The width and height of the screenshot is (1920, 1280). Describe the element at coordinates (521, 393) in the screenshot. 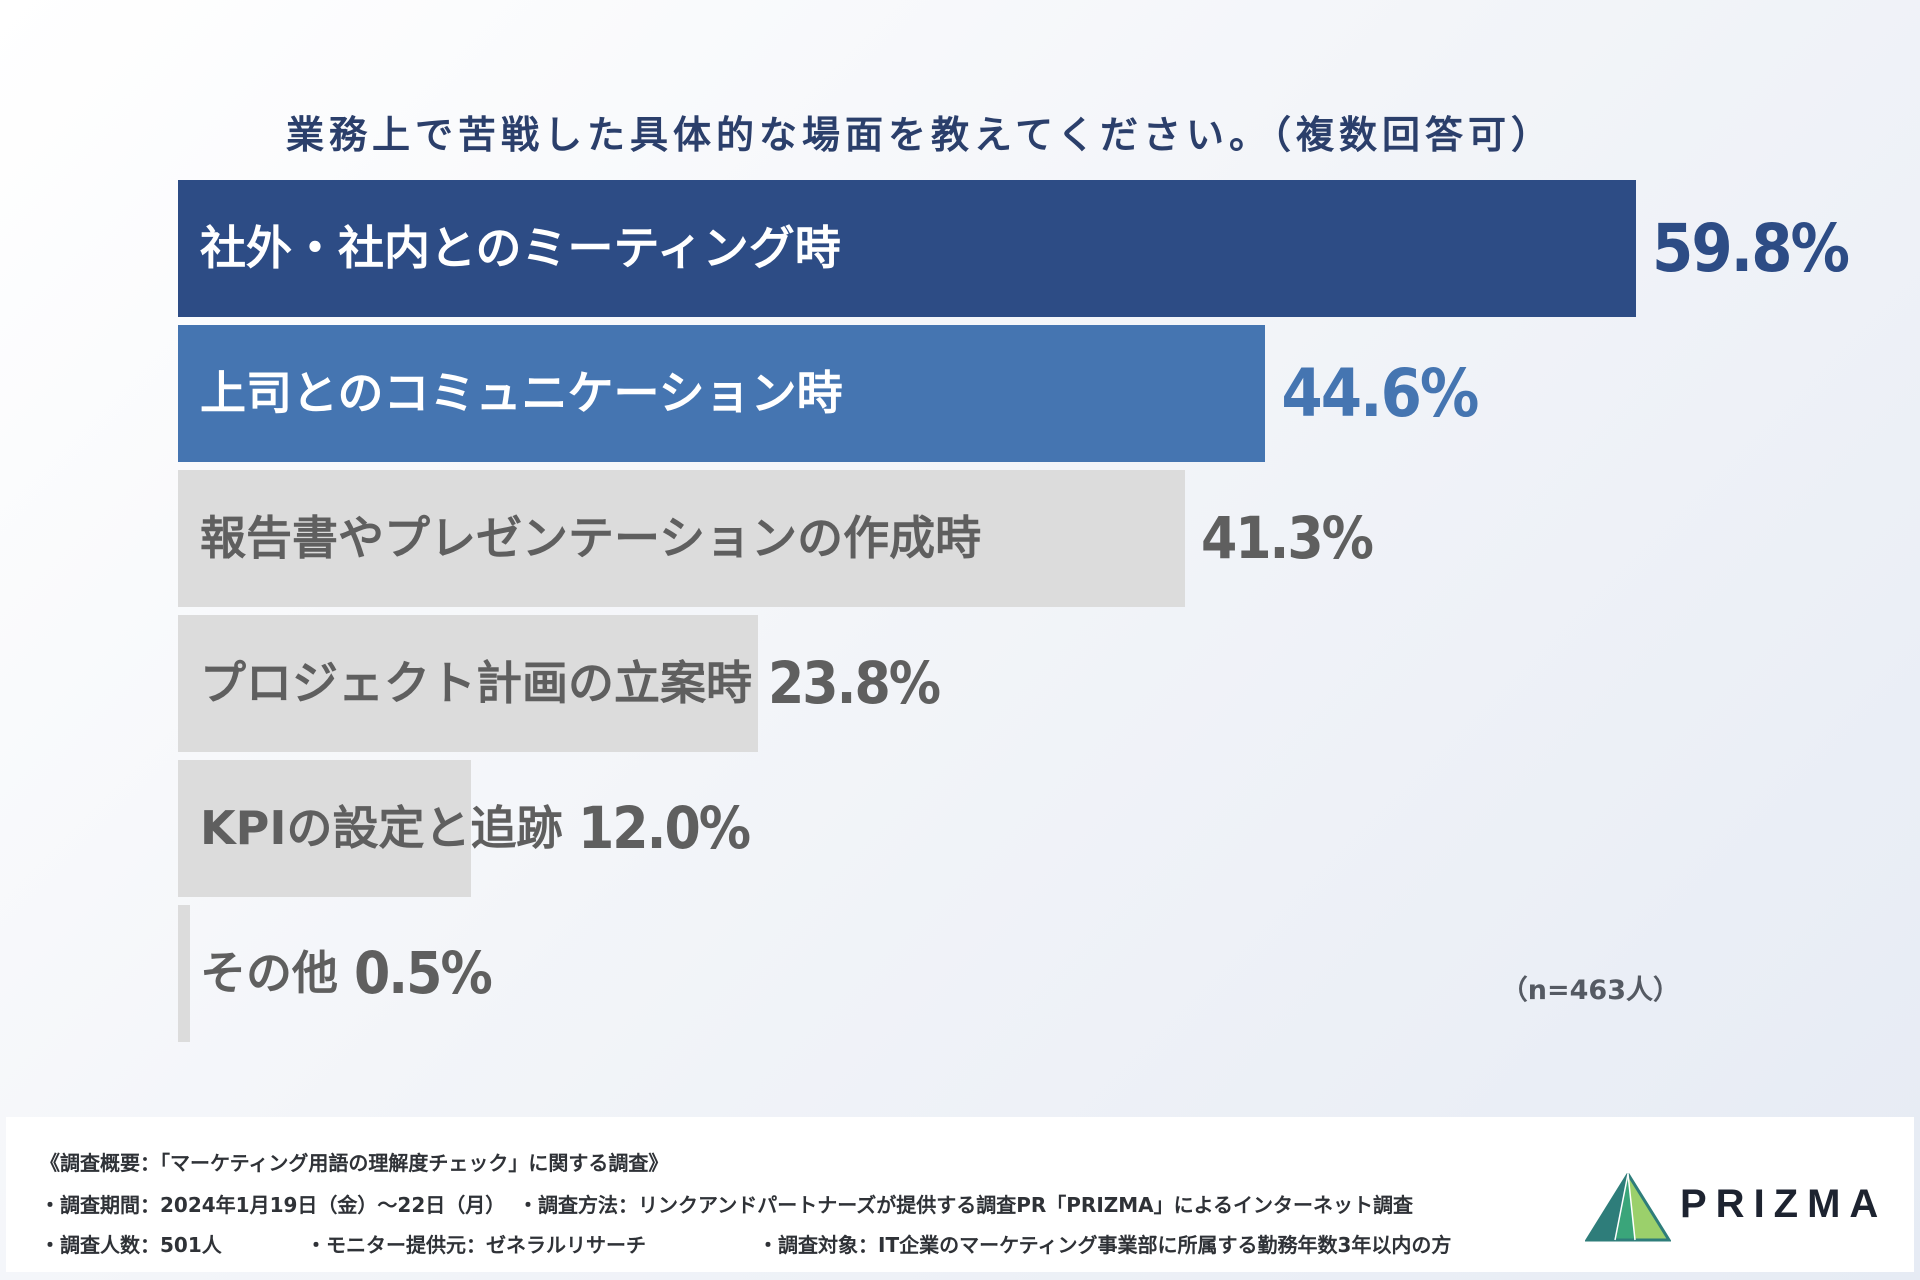

I see `bar-label: 上司とのコミュニケーション時` at that location.